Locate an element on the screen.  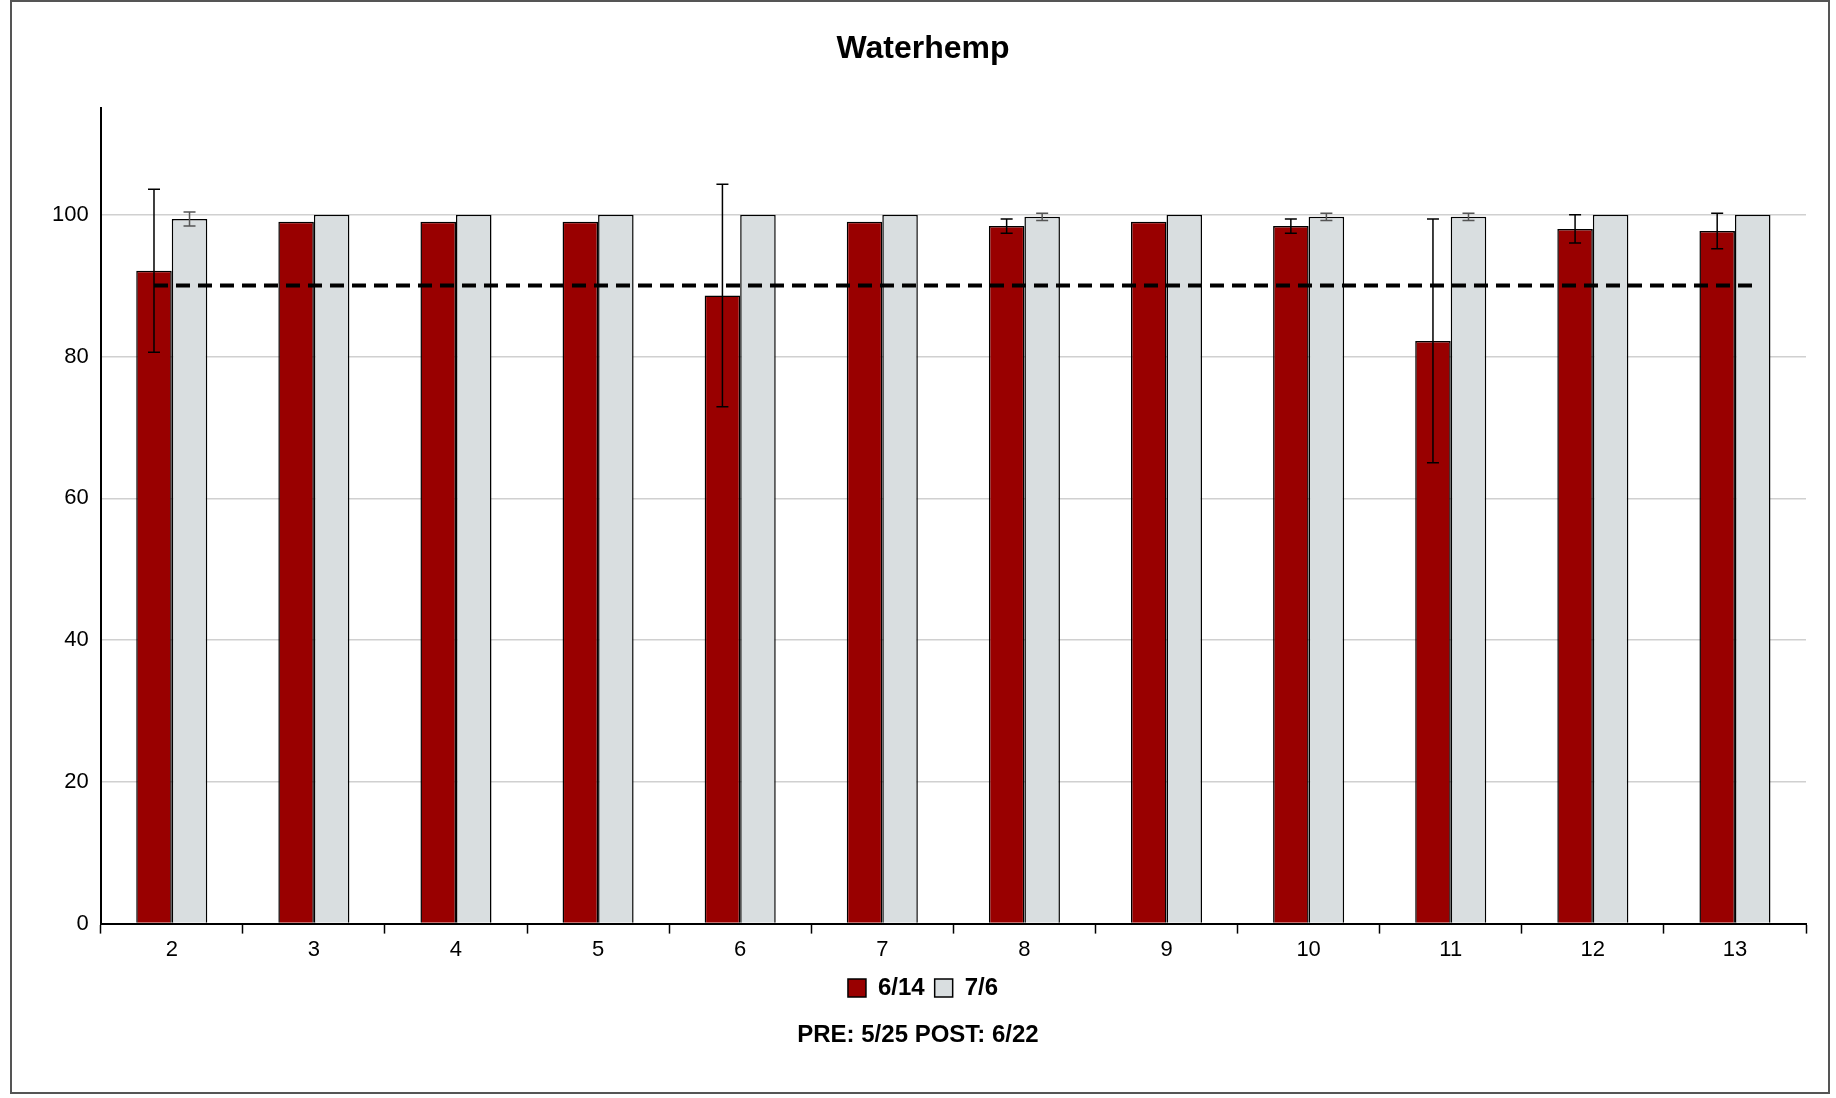
y-tick-label: 60 is located at coordinates (76, 497).